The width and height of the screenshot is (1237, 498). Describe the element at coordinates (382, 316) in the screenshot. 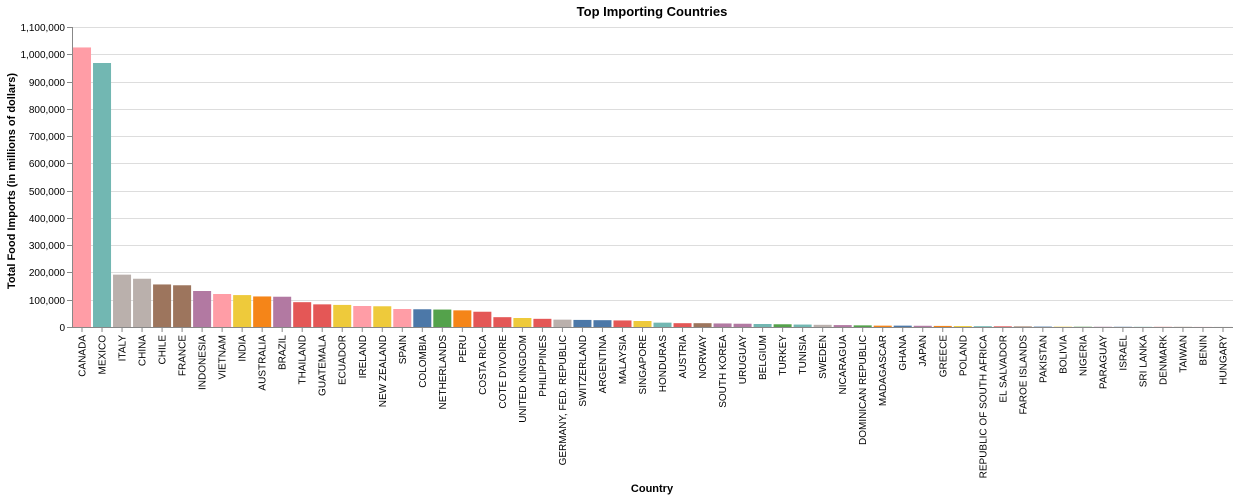

I see `bar-new-zealand` at that location.